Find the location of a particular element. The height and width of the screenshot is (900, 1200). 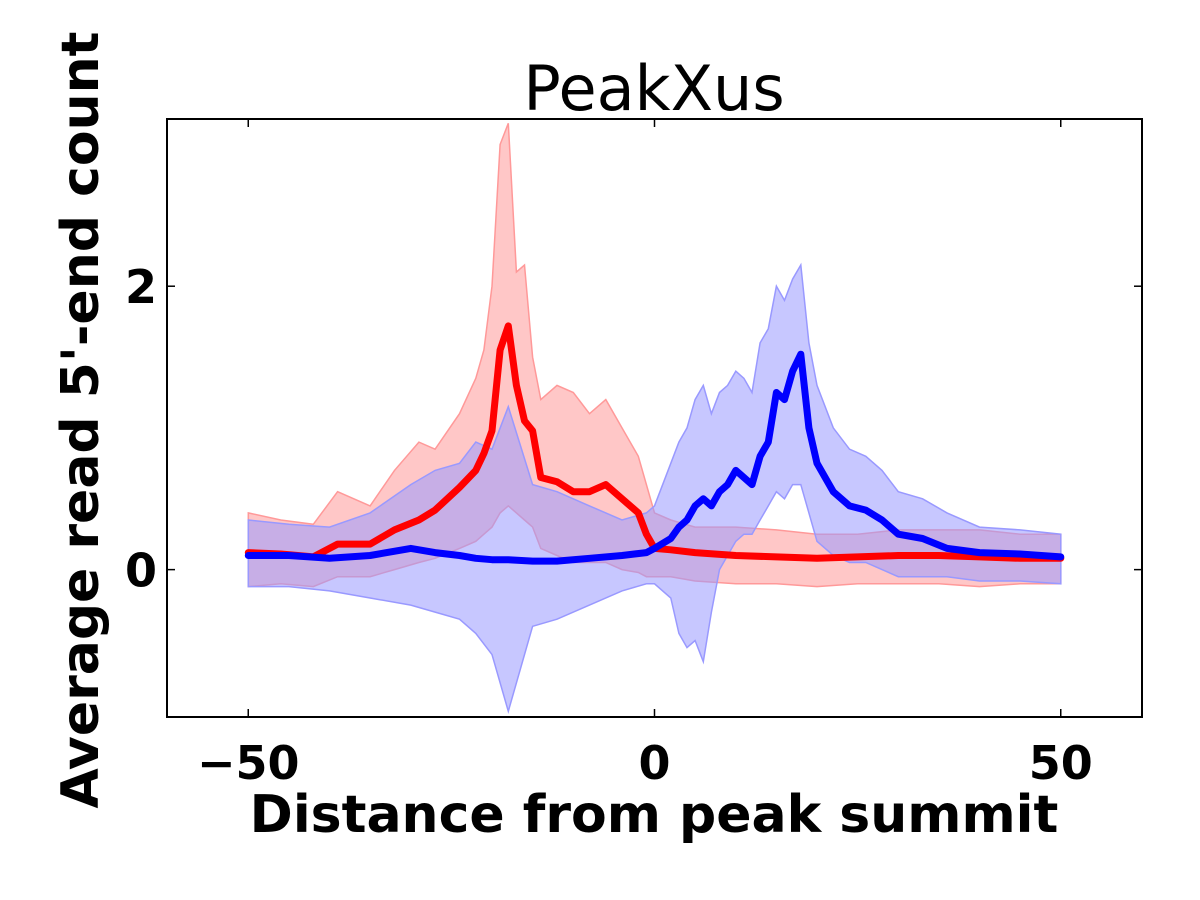

x-tick-label: 50 is located at coordinates (1061, 763).